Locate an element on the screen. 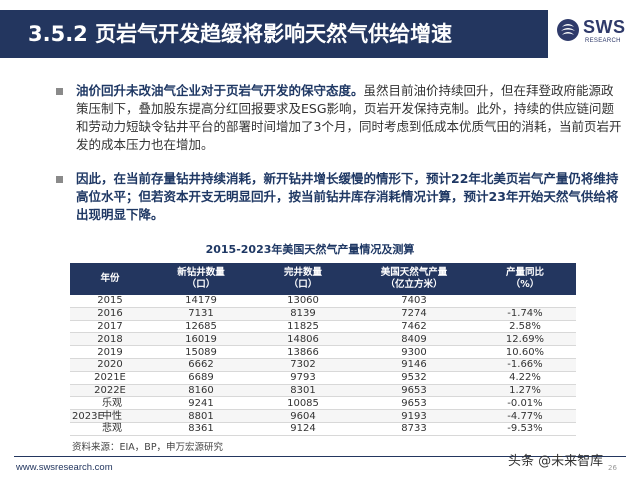  table-cell: 14179 is located at coordinates (201, 301).